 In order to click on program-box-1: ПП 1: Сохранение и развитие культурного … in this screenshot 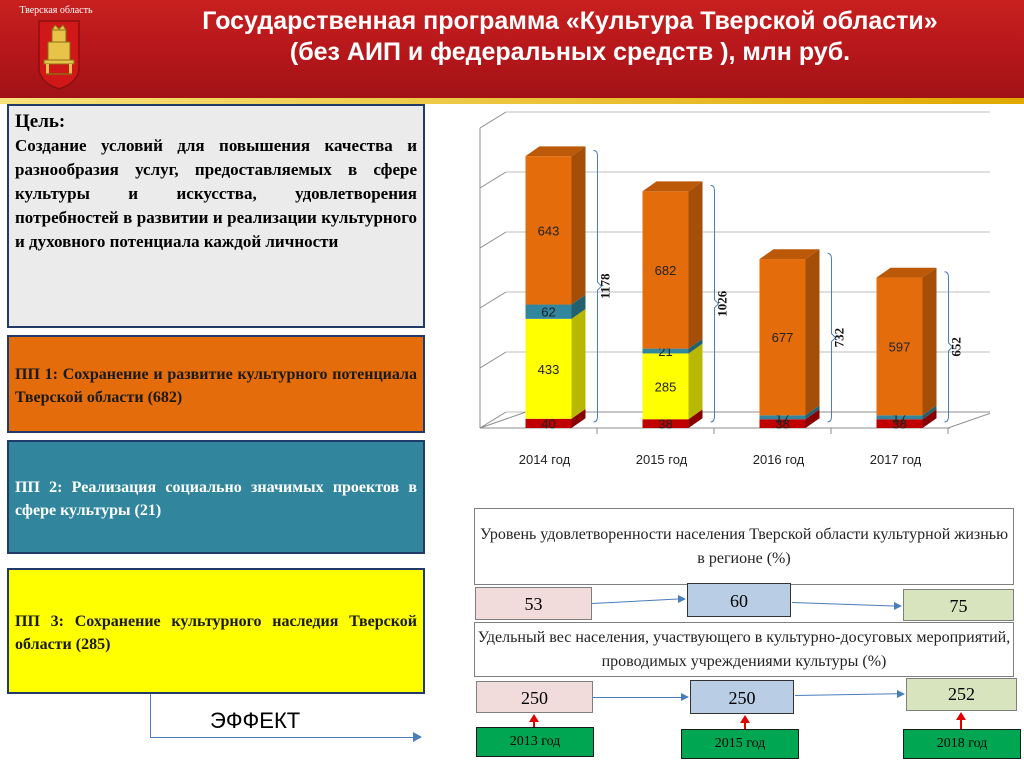, I will do `click(216, 384)`.